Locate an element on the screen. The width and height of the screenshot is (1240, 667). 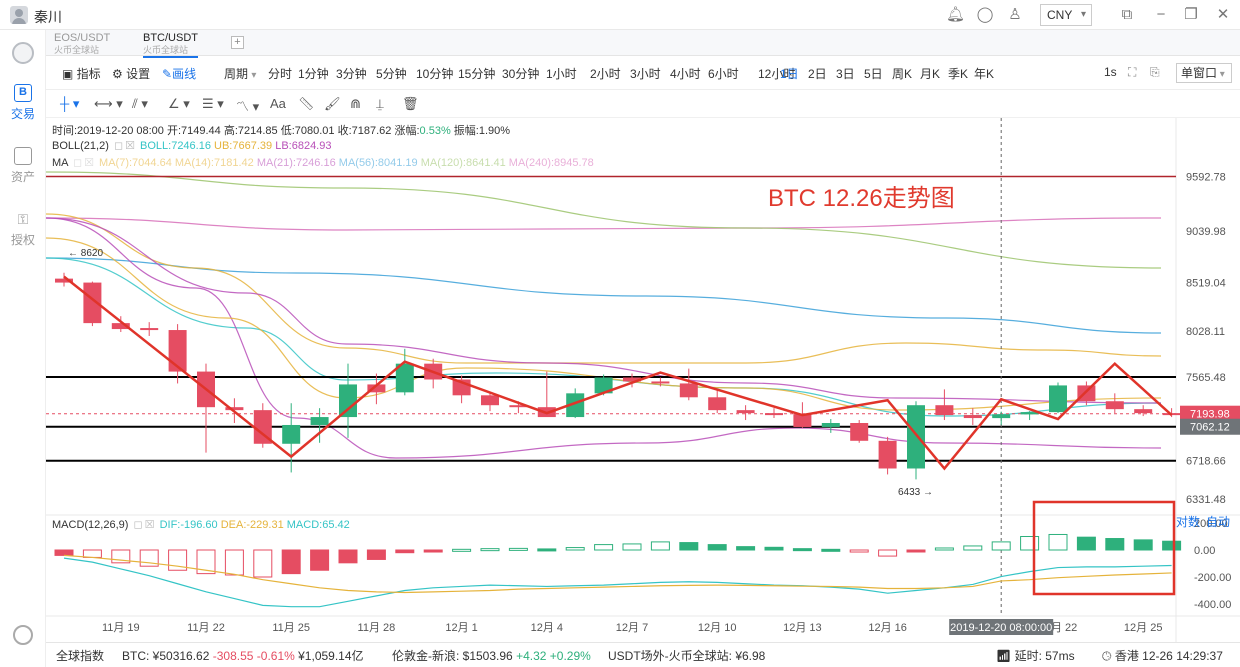
indicator-button: ▣ 指标 is located at coordinates (81, 73).